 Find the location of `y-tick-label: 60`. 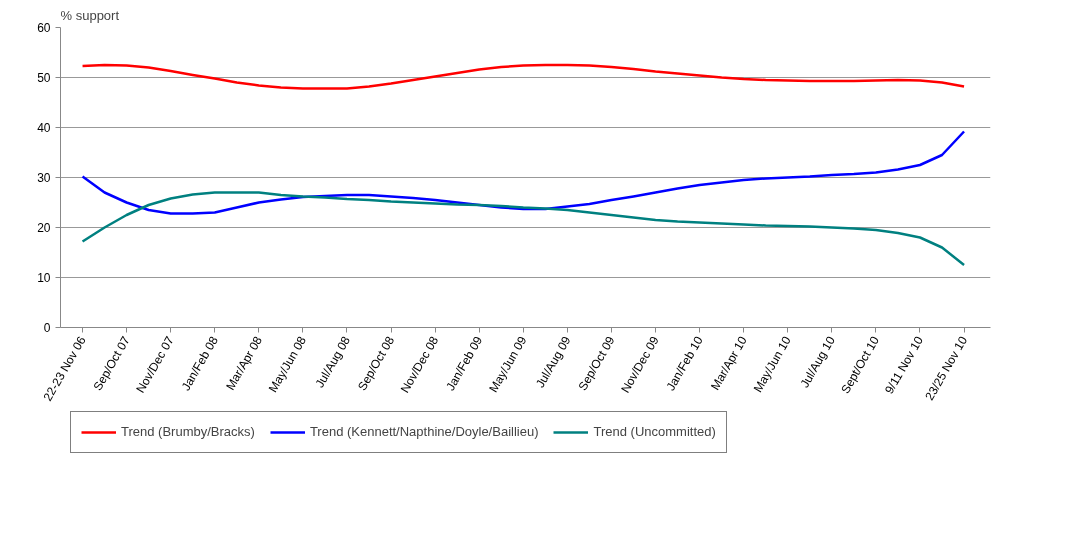

y-tick-label: 60 is located at coordinates (44, 28).